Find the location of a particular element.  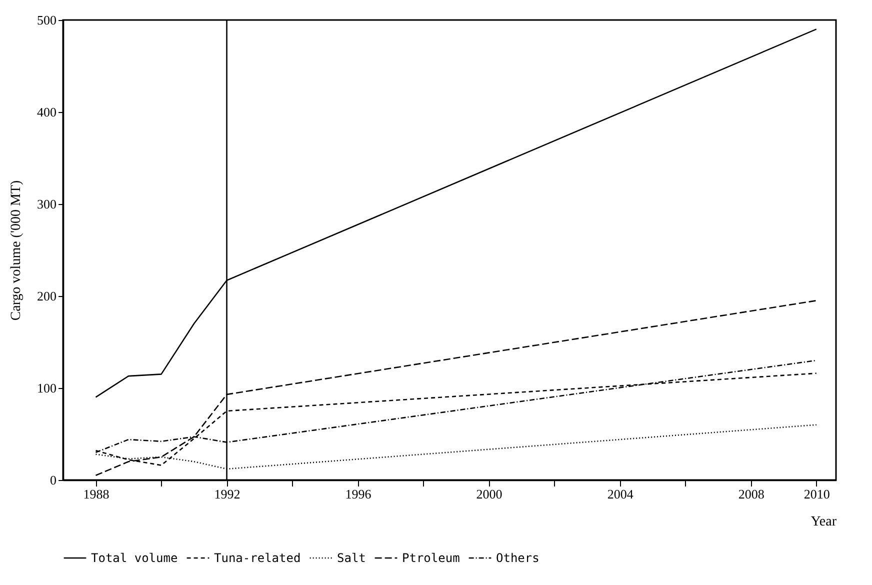

y-tick-label: 0 is located at coordinates (53, 480).